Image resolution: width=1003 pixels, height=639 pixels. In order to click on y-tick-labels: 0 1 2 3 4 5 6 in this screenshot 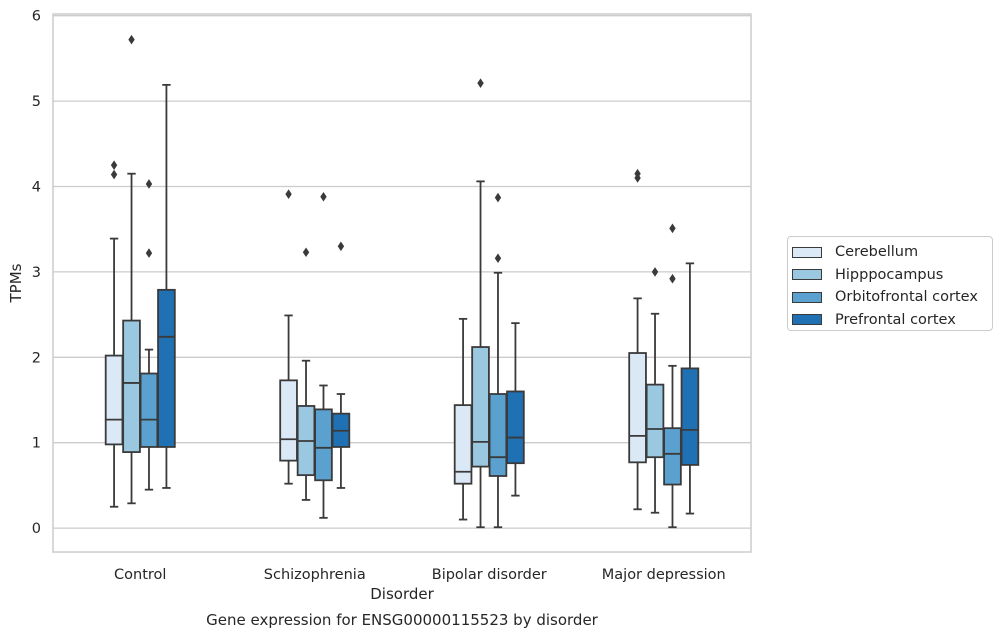, I will do `click(36, 273)`.